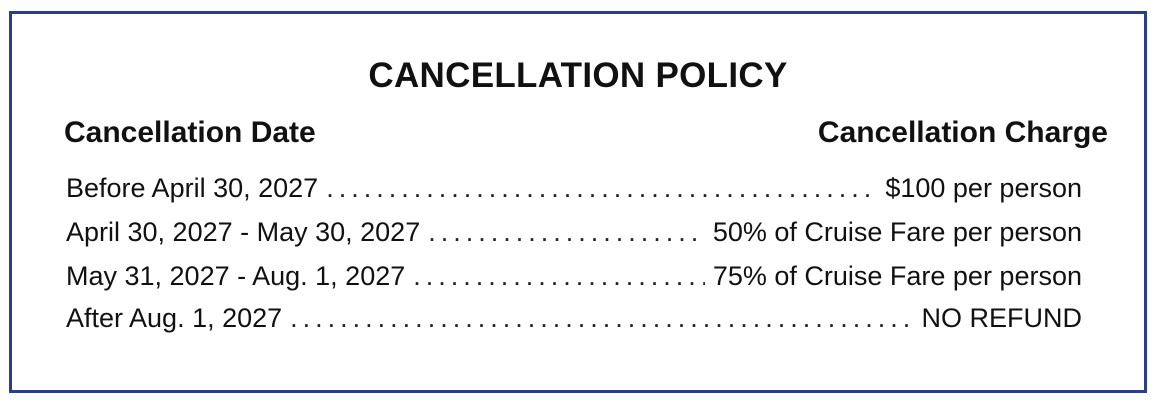 This screenshot has width=1156, height=406. Describe the element at coordinates (983, 188) in the screenshot. I see `row-charge: $100 per person` at that location.